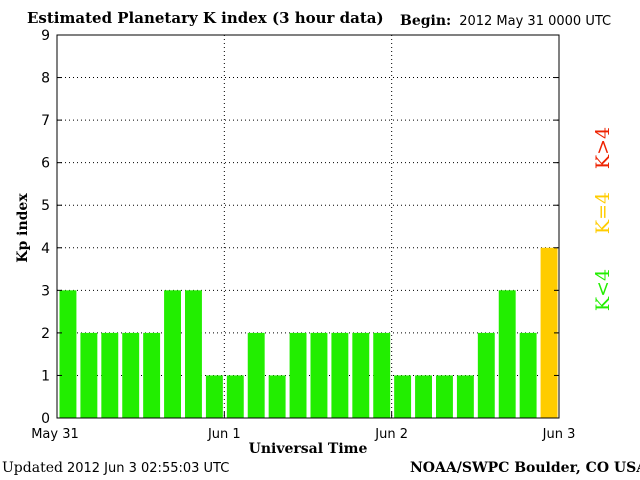 The height and width of the screenshot is (480, 640). Describe the element at coordinates (303, 427) in the screenshot. I see `x-axis: May 31 Jun 1 Jun 2 Jun 3` at that location.